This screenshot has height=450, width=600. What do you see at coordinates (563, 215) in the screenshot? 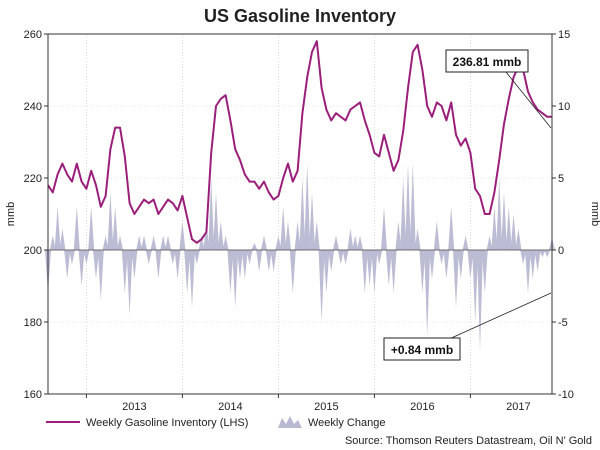
I see `right-axis-ticks: -10 -5 0 5 10 15` at bounding box center [563, 215].